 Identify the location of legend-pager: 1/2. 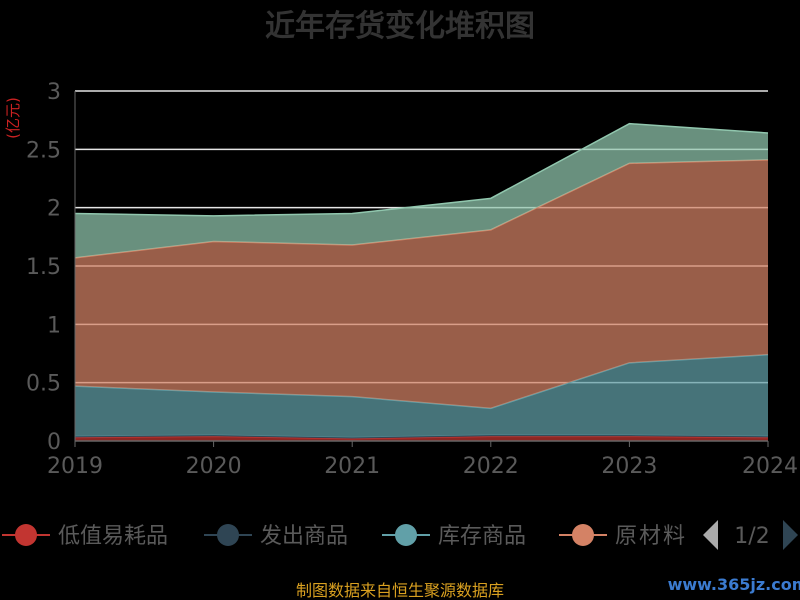
(750, 535).